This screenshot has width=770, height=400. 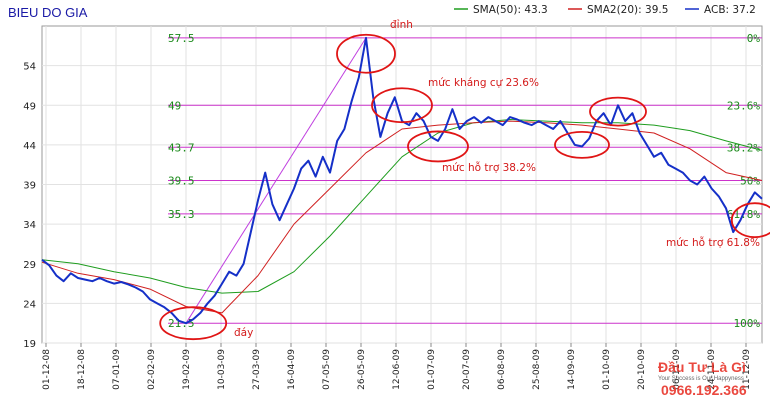 I want to click on x-tick-label: 01-12-08, so click(x=47, y=369).